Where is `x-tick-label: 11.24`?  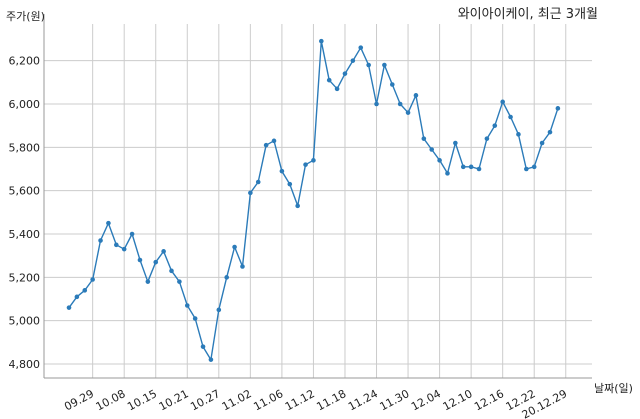
x-tick-label: 11.24 is located at coordinates (363, 400).